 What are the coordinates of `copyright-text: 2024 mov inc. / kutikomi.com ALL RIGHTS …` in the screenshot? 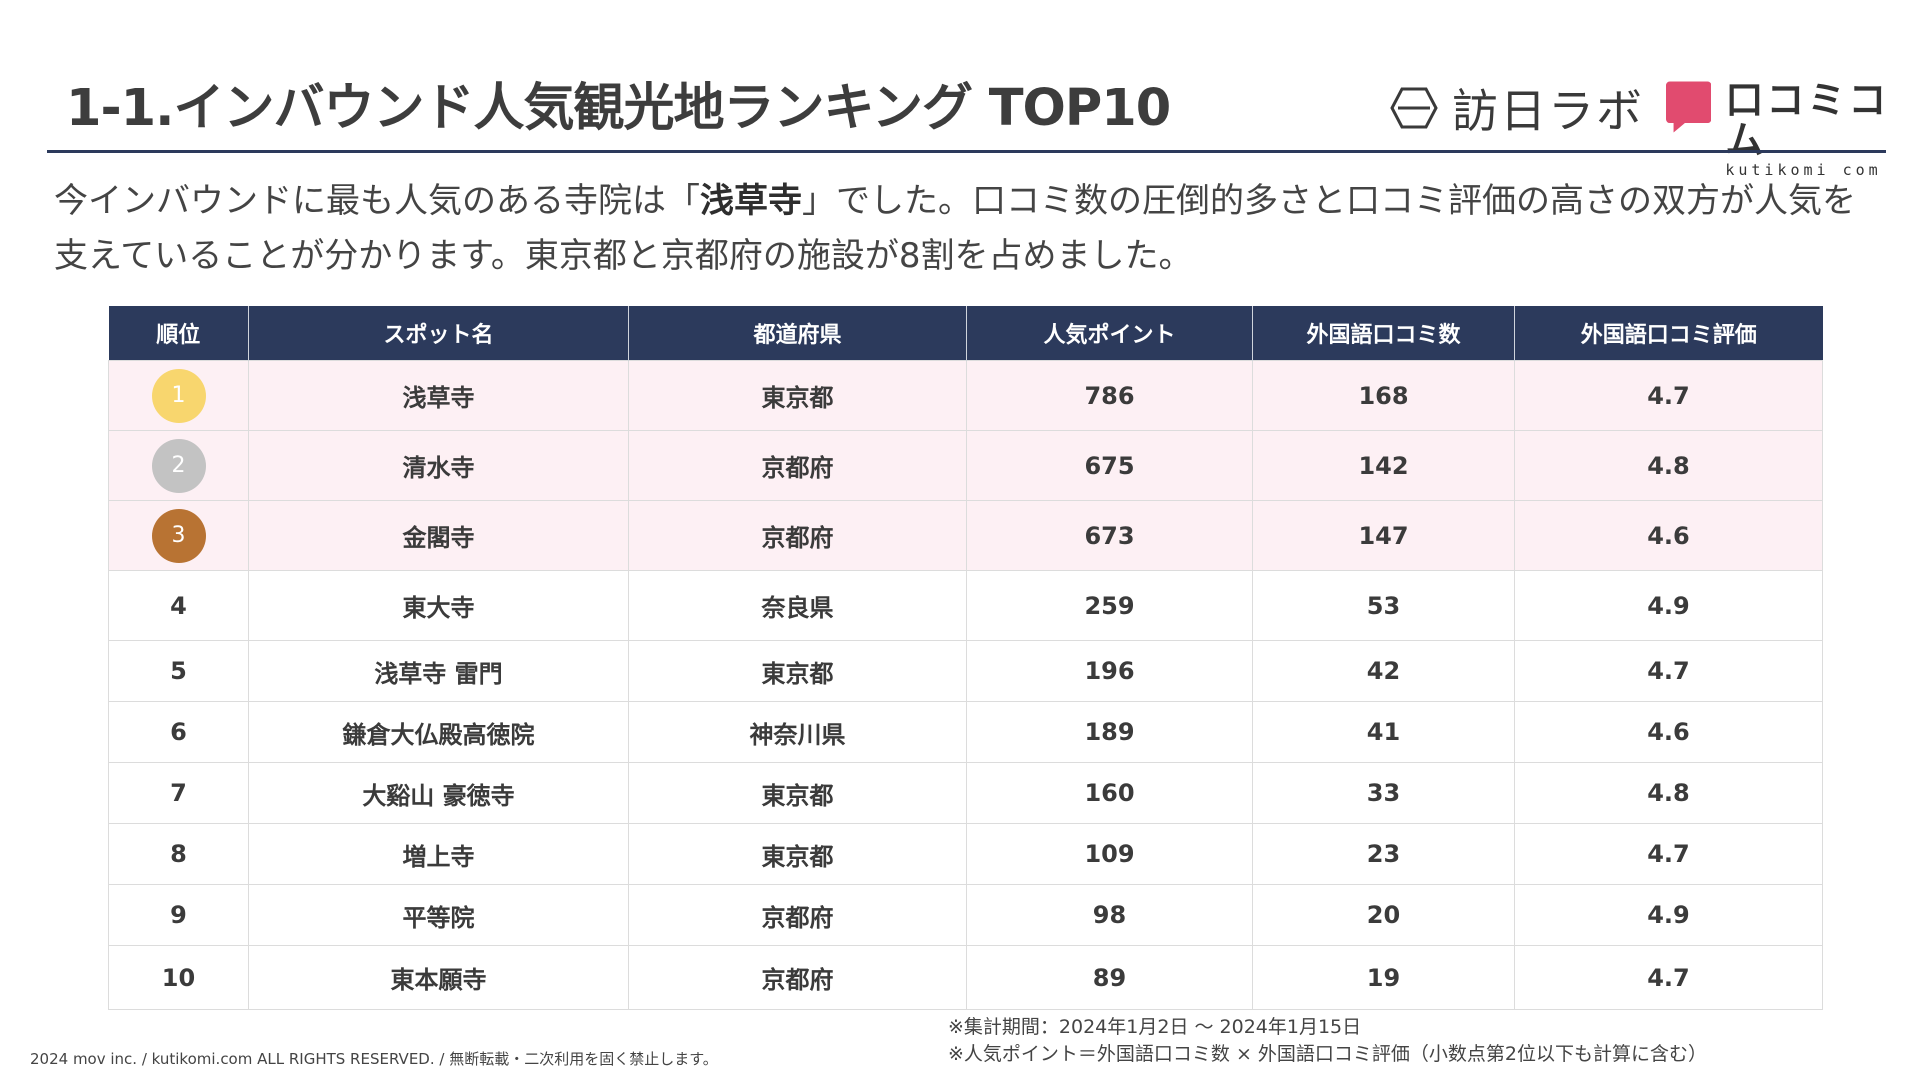 It's located at (374, 1059).